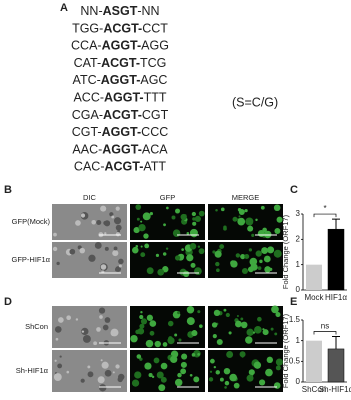  What do you see at coordinates (155, 115) in the screenshot?
I see `sequence-part: CGT` at bounding box center [155, 115].